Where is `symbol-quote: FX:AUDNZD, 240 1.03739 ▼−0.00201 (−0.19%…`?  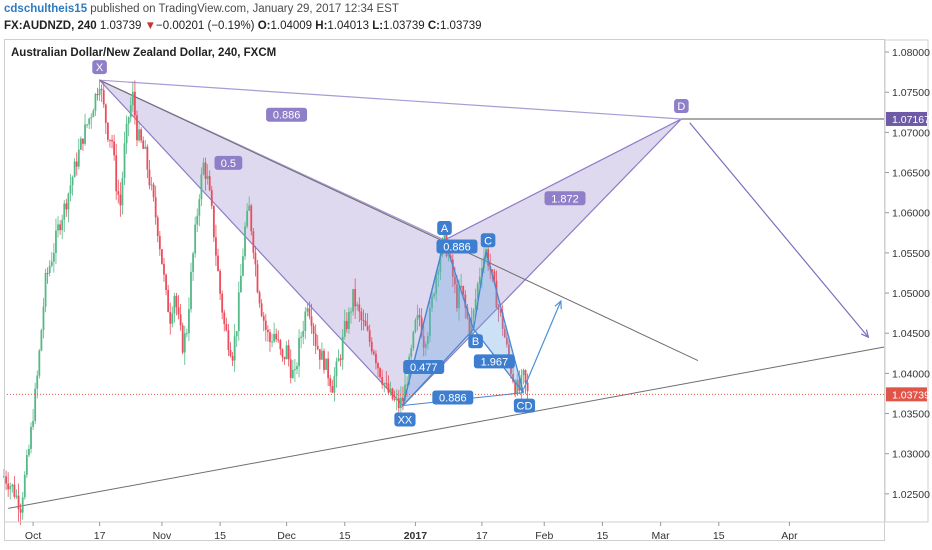
symbol-quote: FX:AUDNZD, 240 1.03739 ▼−0.00201 (−0.19%… is located at coordinates (243, 26).